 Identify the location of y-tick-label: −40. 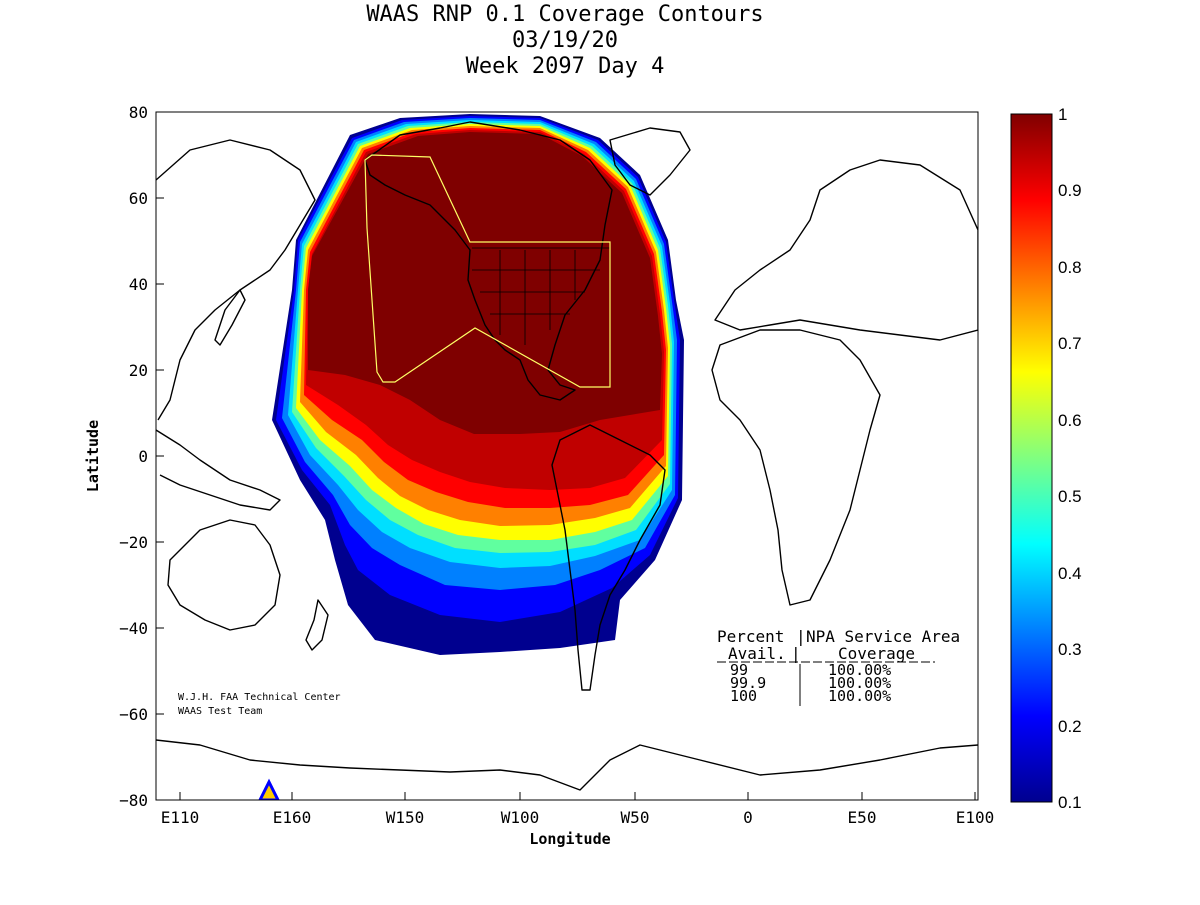
(133, 628).